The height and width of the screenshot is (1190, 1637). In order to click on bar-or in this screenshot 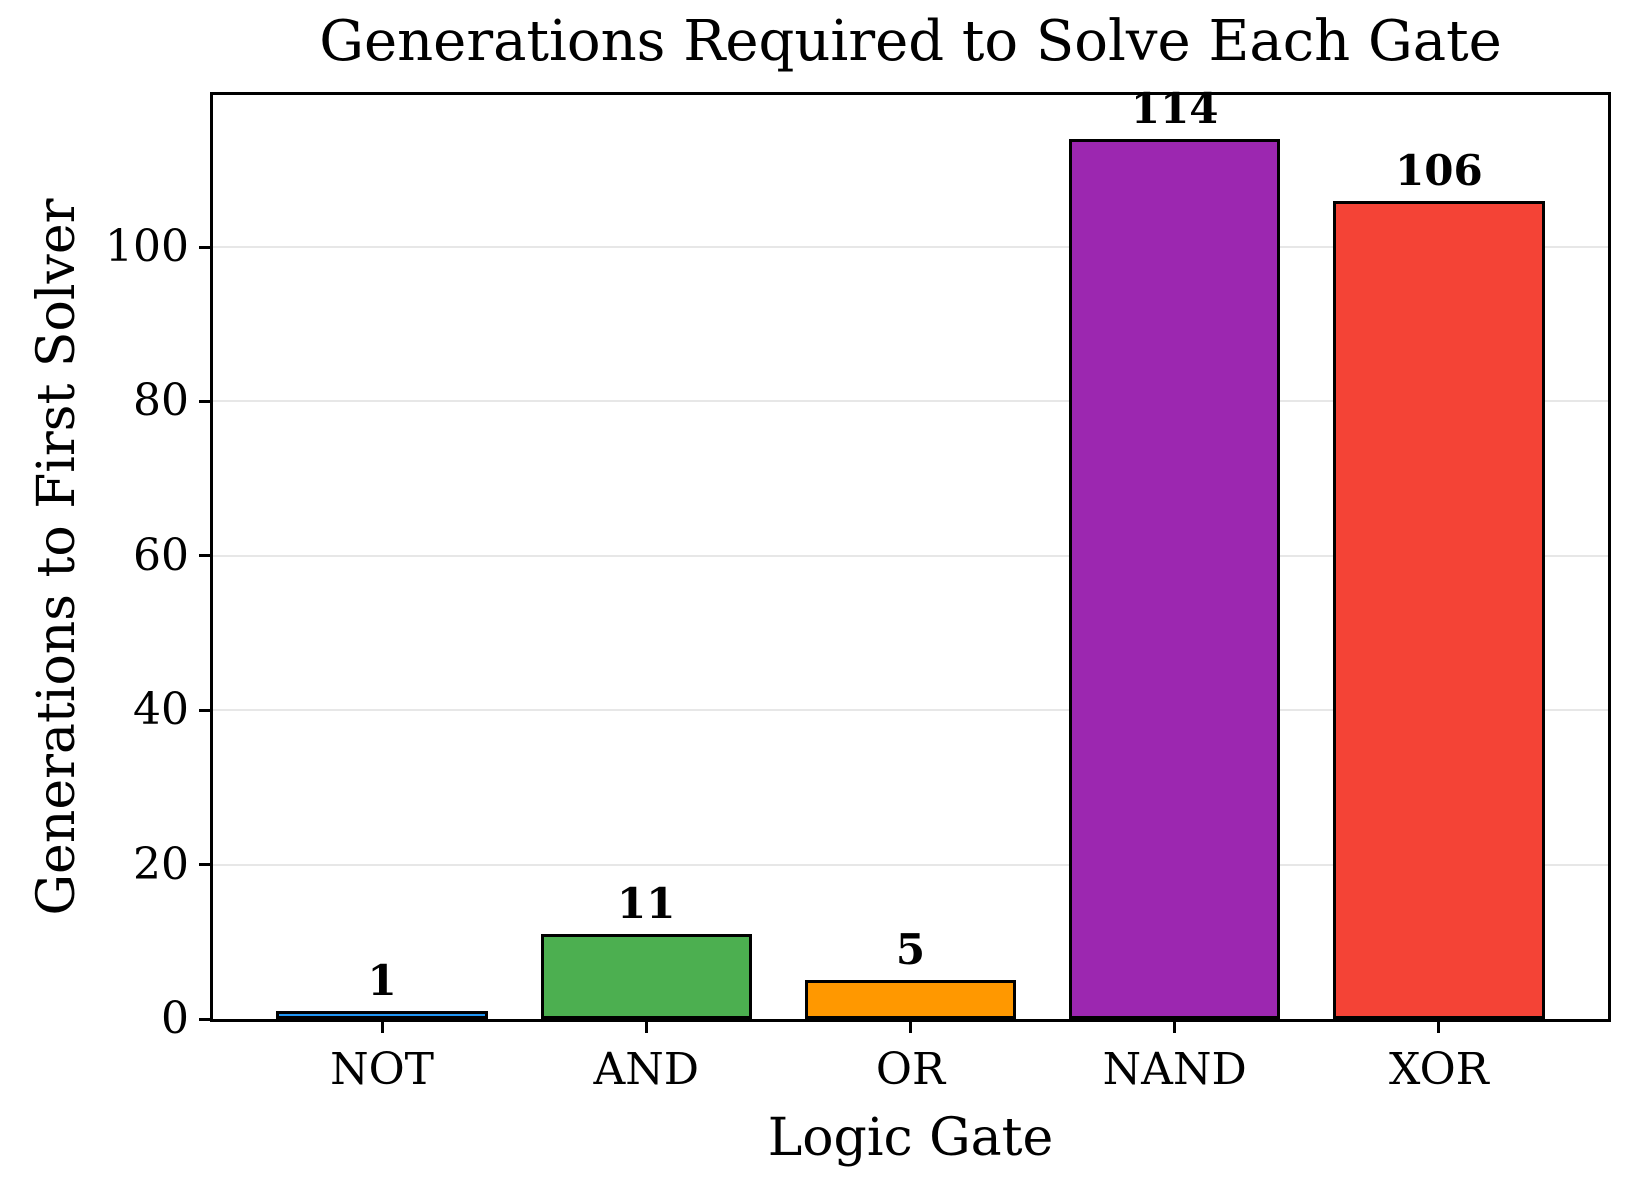, I will do `click(910, 999)`.